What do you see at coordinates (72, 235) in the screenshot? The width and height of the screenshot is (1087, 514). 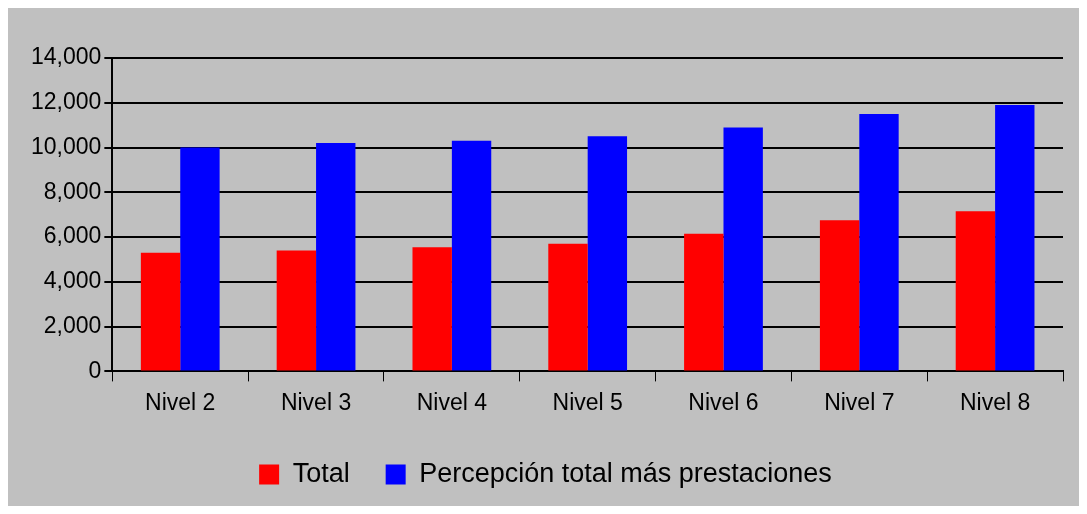 I see `y-tick-label: 6,000` at bounding box center [72, 235].